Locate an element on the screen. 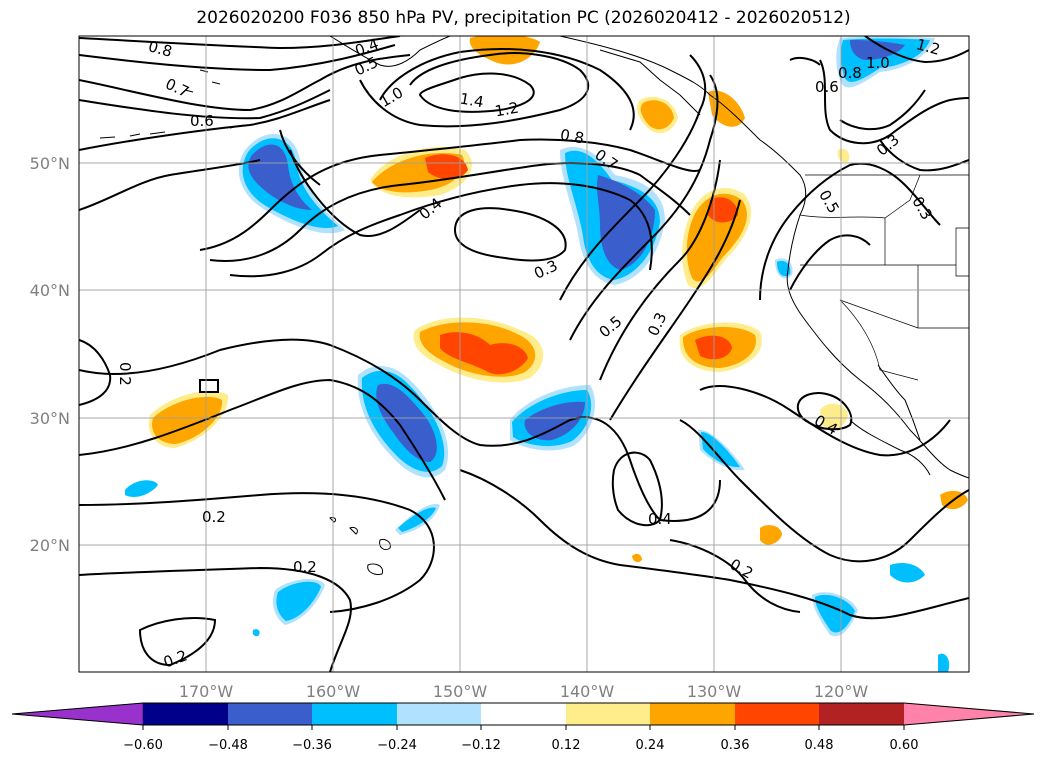 This screenshot has height=765, width=1047. colorbar-tick-label: 0.48 is located at coordinates (819, 745).